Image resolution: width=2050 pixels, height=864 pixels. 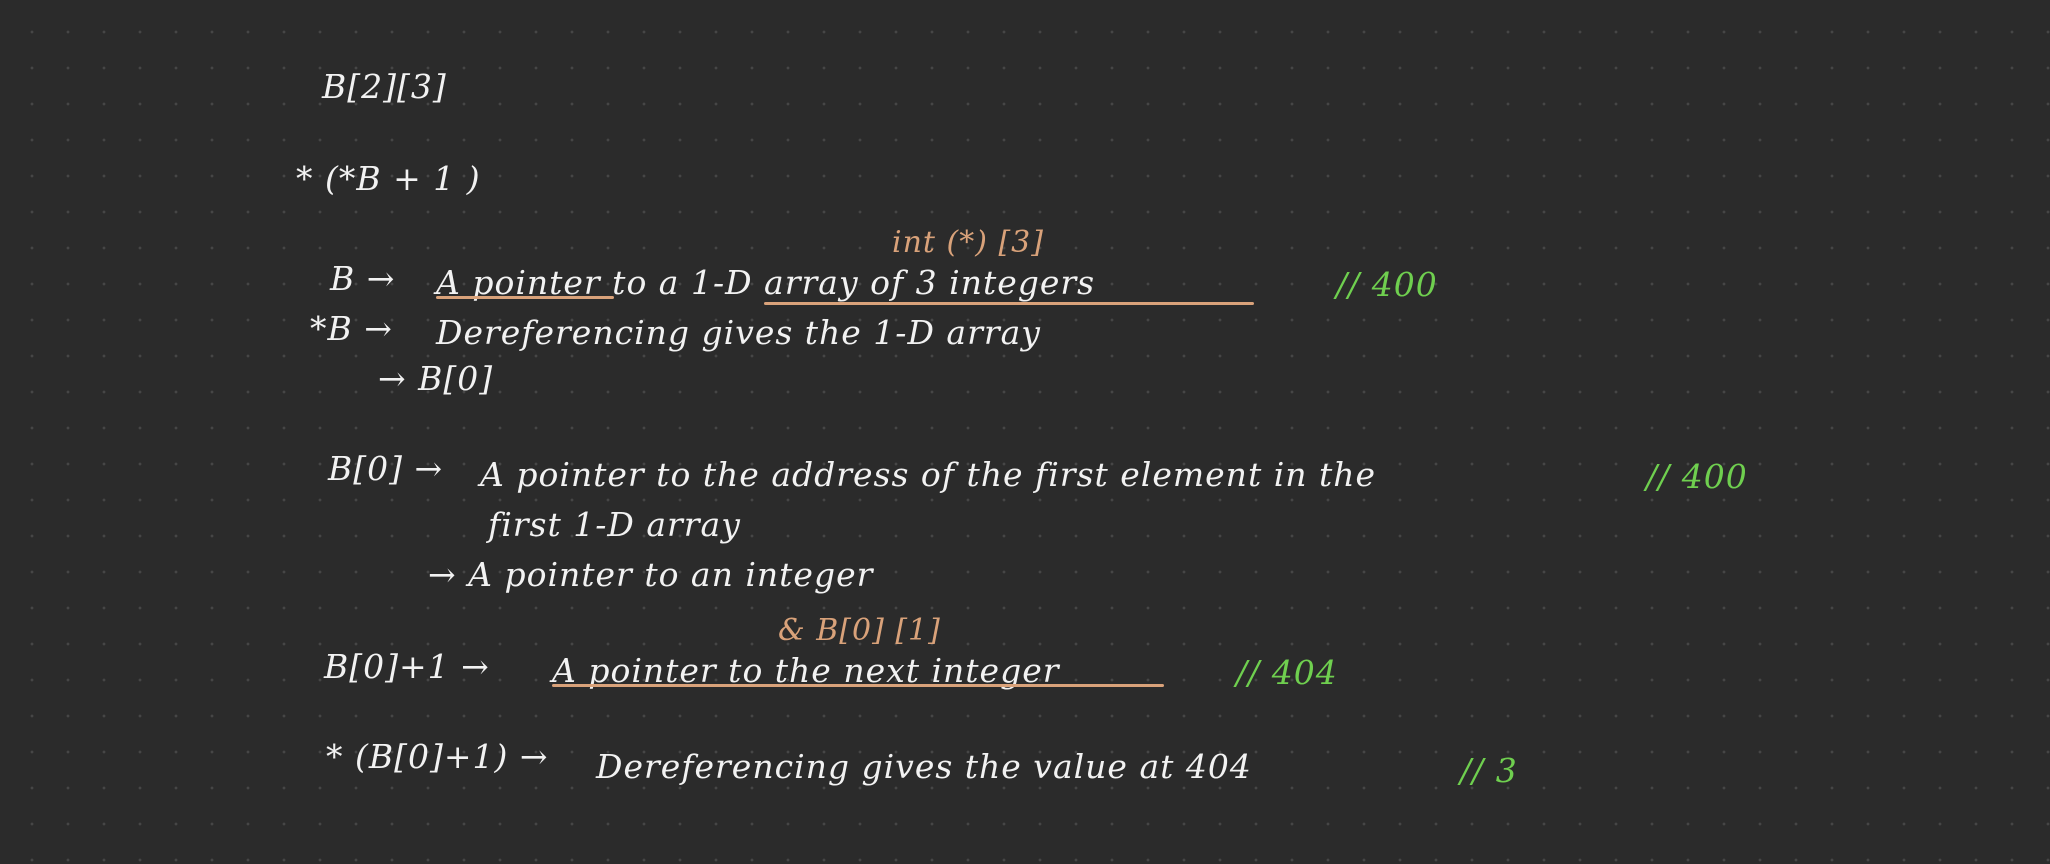 I want to click on type-annotation: int (*) [3], so click(x=968, y=242).